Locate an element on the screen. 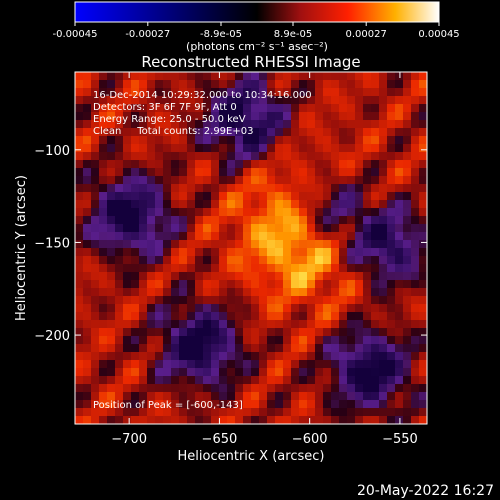  colorbar-tick-label: -0.00045 is located at coordinates (75, 34).